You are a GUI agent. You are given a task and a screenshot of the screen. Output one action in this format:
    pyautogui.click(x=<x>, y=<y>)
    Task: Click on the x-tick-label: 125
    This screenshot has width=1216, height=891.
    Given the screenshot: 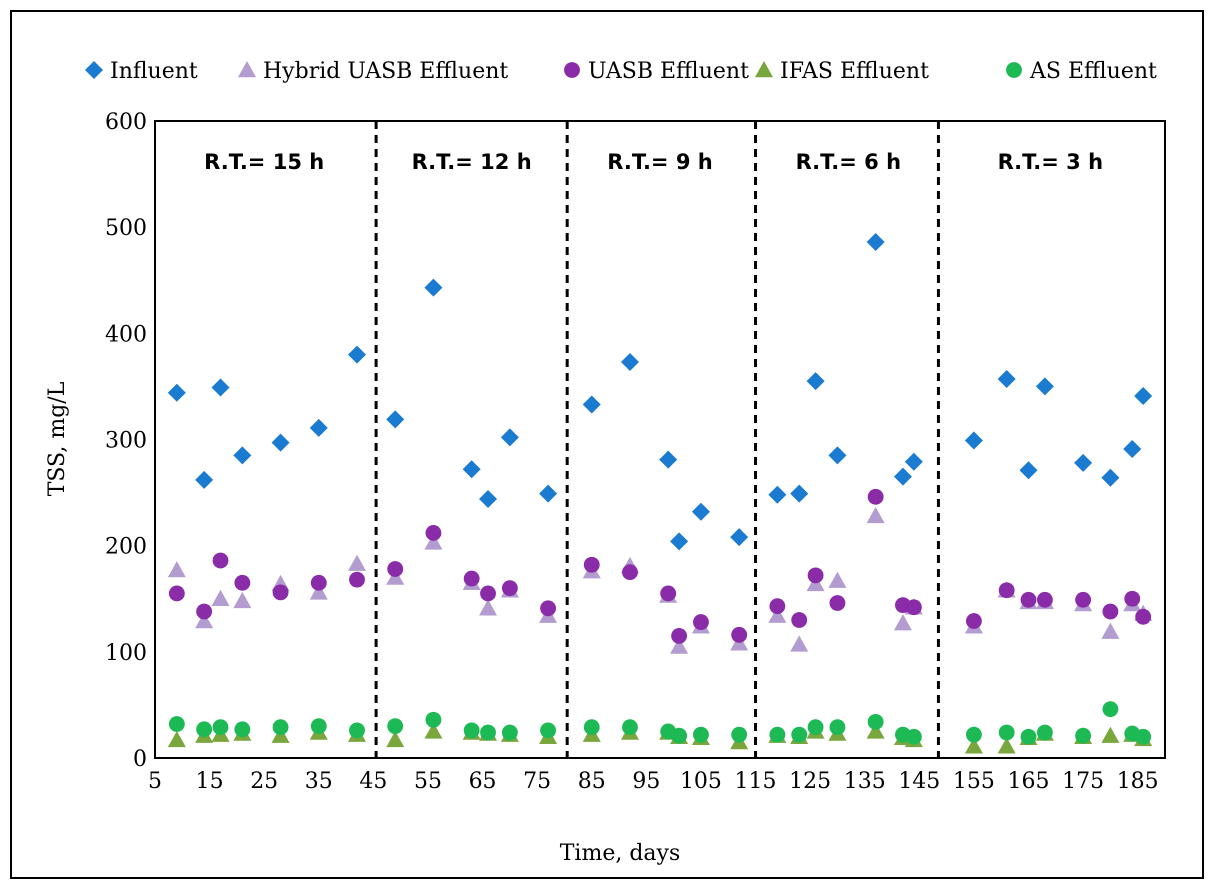 What is the action you would take?
    pyautogui.click(x=810, y=781)
    